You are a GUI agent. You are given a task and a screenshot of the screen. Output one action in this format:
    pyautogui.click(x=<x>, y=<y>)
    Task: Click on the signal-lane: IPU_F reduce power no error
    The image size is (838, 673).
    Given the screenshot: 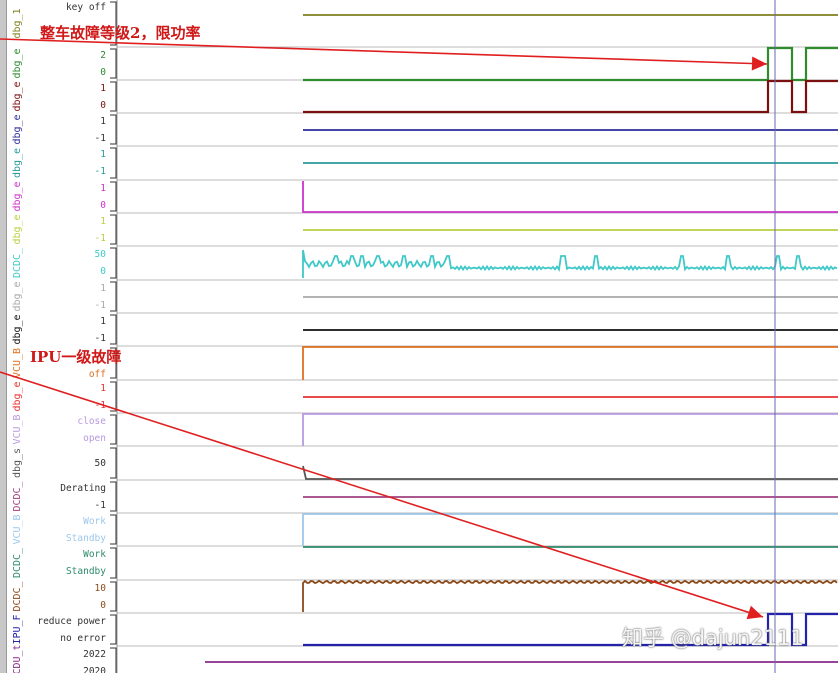 What is the action you would take?
    pyautogui.click(x=425, y=629)
    